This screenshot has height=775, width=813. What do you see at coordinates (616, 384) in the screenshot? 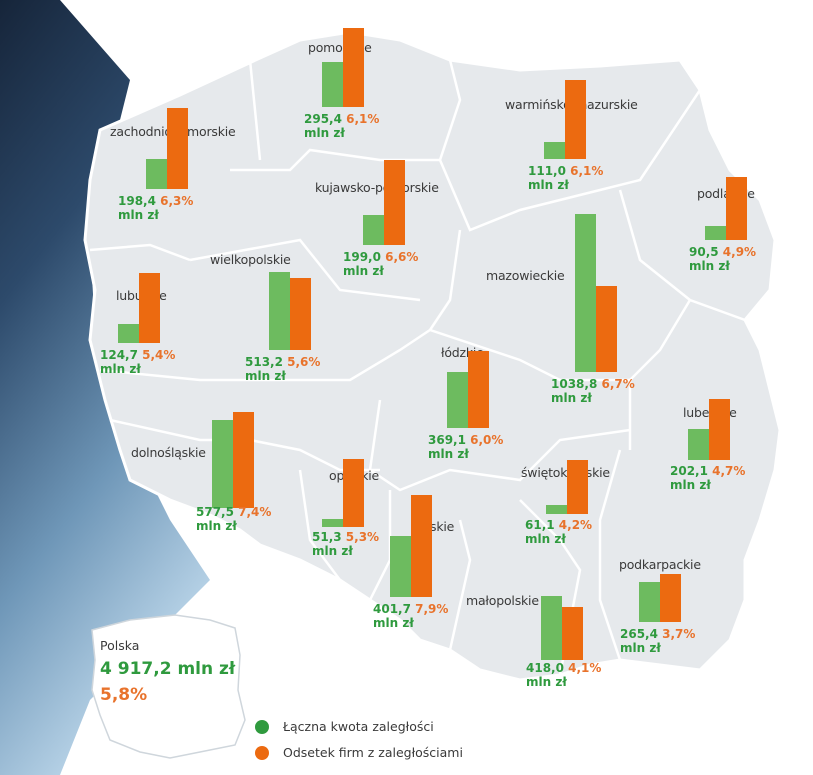
I see `percent-value: 6,7%` at bounding box center [616, 384].